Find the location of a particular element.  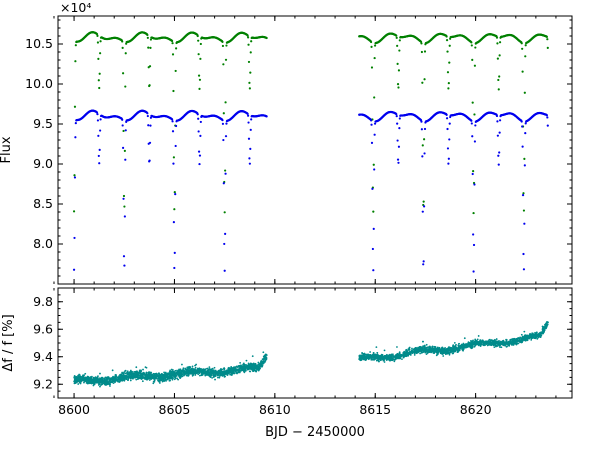

flux-ytick-label: 9.0 is located at coordinates (43, 163).